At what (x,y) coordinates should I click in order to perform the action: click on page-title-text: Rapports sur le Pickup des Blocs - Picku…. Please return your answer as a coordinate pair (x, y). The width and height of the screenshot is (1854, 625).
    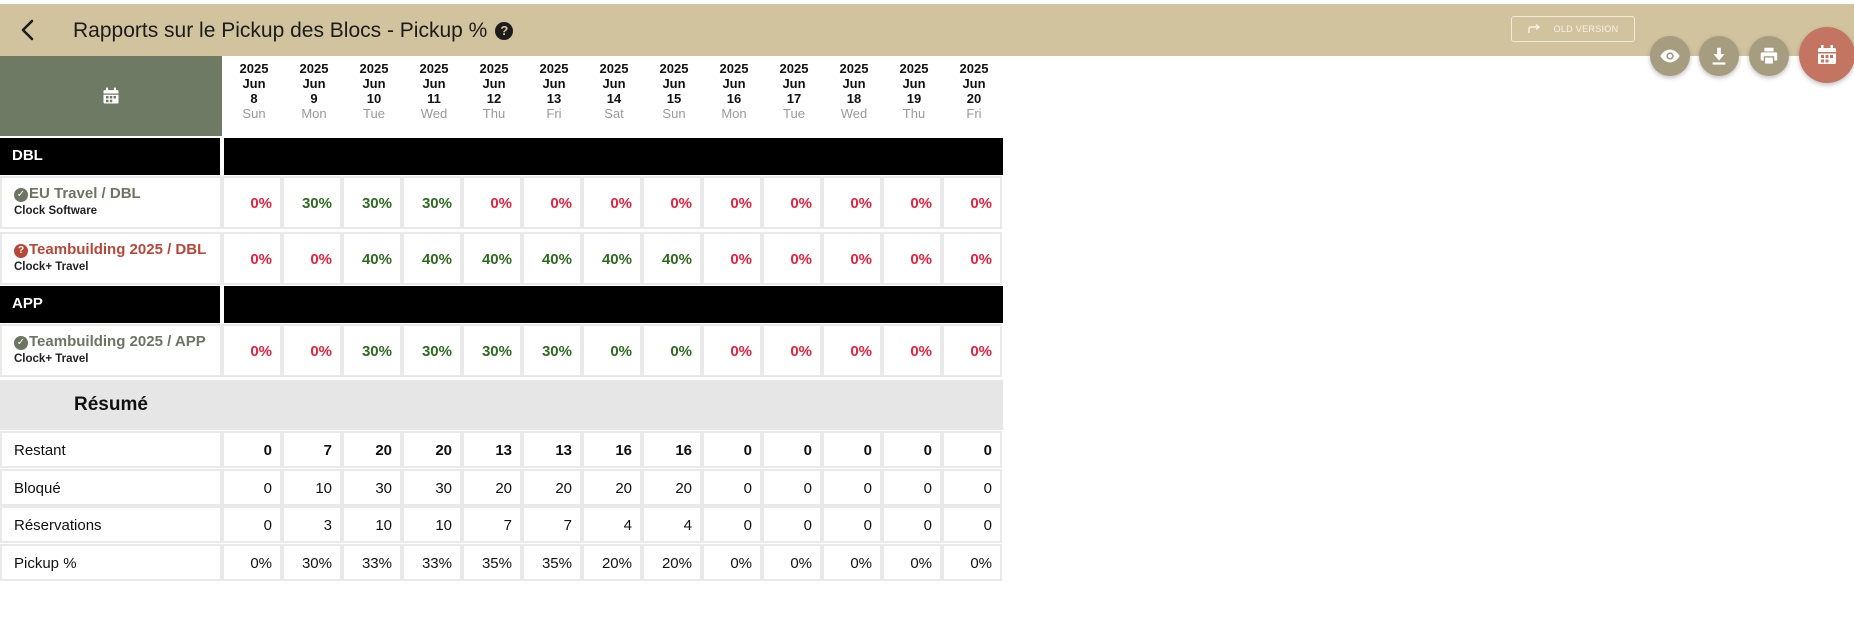
    Looking at the image, I should click on (280, 30).